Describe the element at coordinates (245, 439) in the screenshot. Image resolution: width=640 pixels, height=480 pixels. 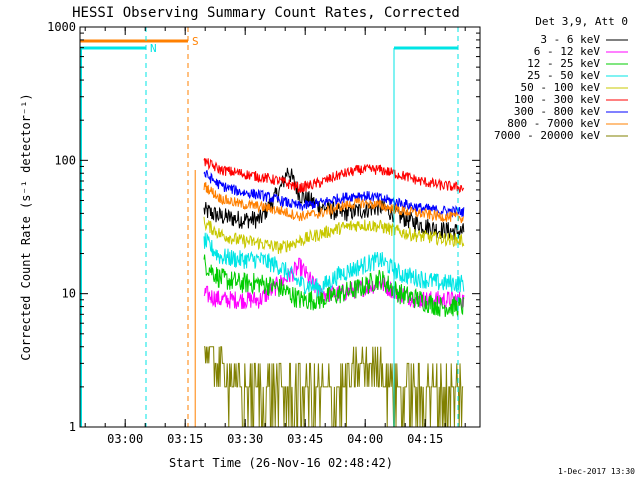
I see `x-tick-label: 03:30` at that location.